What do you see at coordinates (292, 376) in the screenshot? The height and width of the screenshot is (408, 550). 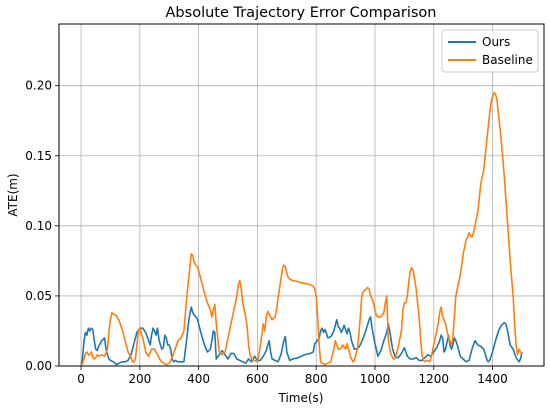 I see `x-axis-ticks: 0 200 400 600 800 1000 1200 1400` at bounding box center [292, 376].